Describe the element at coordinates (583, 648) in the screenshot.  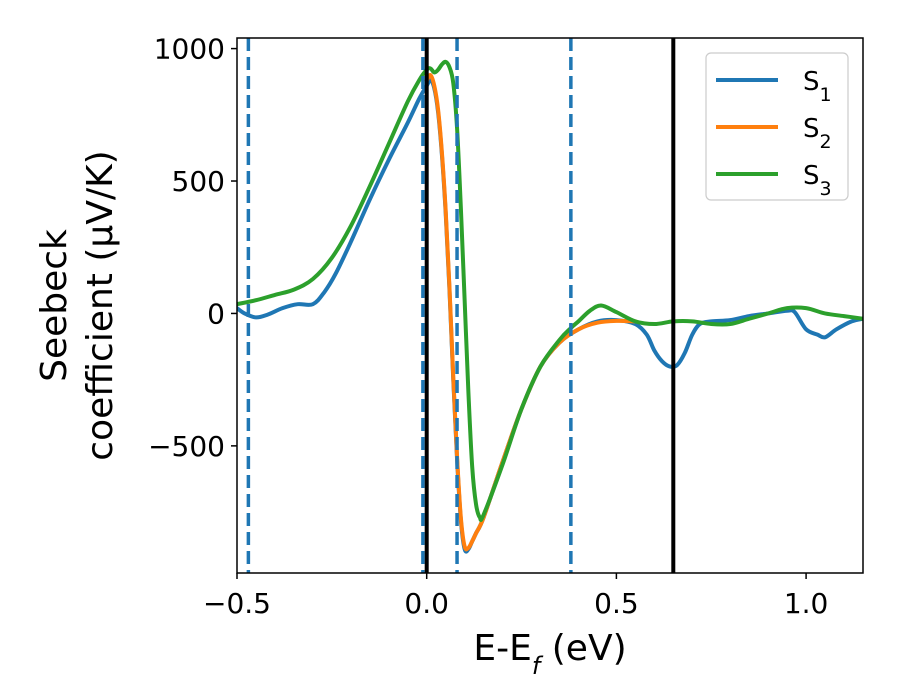
I see `x-axis-label-unit: (eV)` at that location.